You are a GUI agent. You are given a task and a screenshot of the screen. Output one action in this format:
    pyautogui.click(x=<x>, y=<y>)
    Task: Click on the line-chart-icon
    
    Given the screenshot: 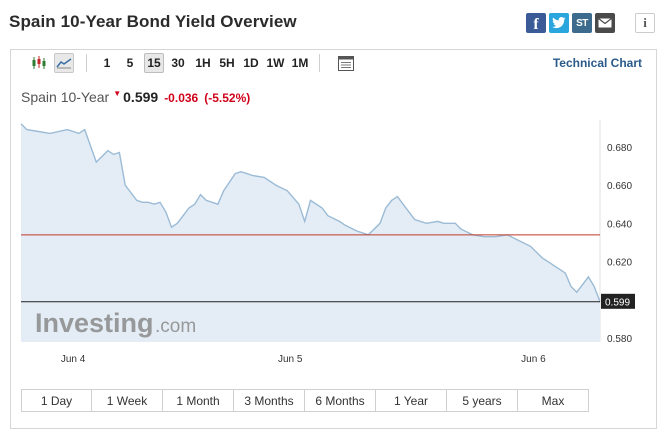 What is the action you would take?
    pyautogui.click(x=64, y=63)
    